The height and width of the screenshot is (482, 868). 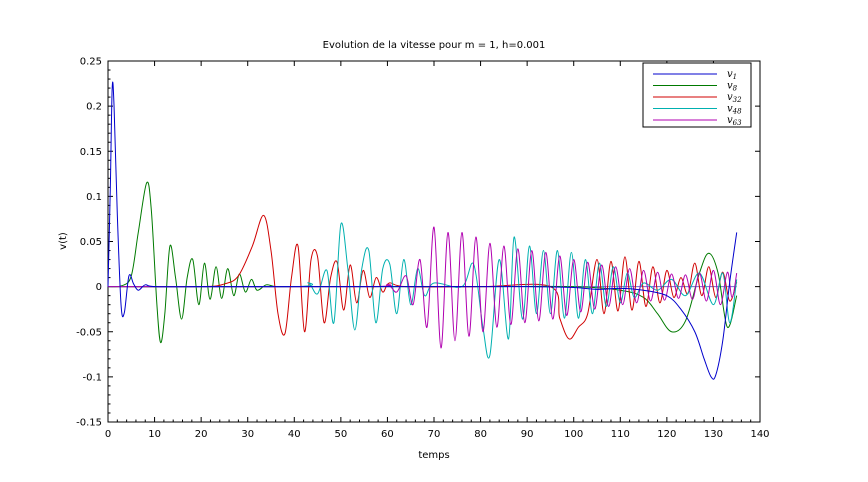 What do you see at coordinates (91, 152) in the screenshot?
I see `y-tick-label: 0.15` at bounding box center [91, 152].